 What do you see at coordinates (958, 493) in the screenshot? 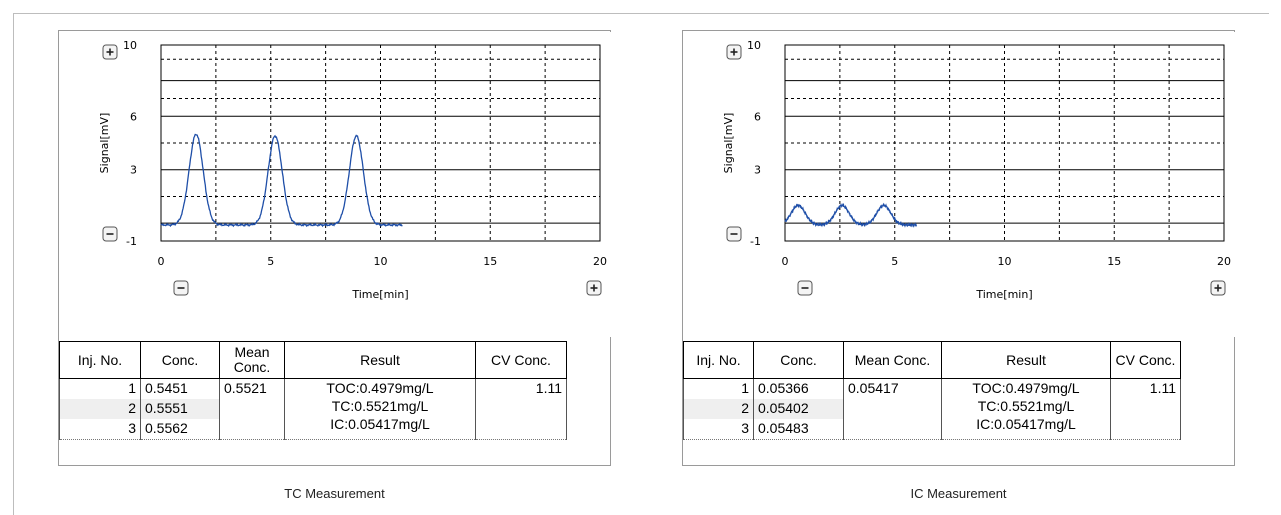
I see `panel-caption: IC Measurement` at bounding box center [958, 493].